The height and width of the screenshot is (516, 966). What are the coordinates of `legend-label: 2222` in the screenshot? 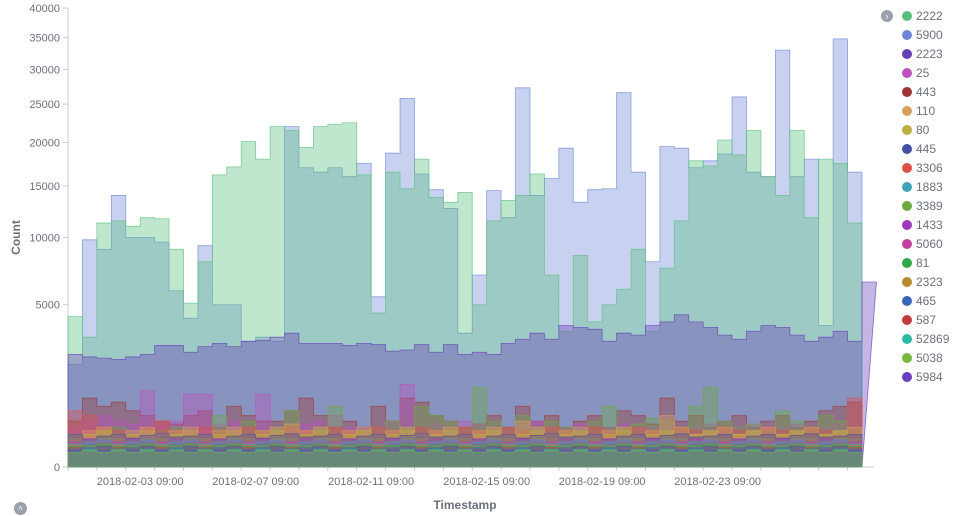 It's located at (929, 15).